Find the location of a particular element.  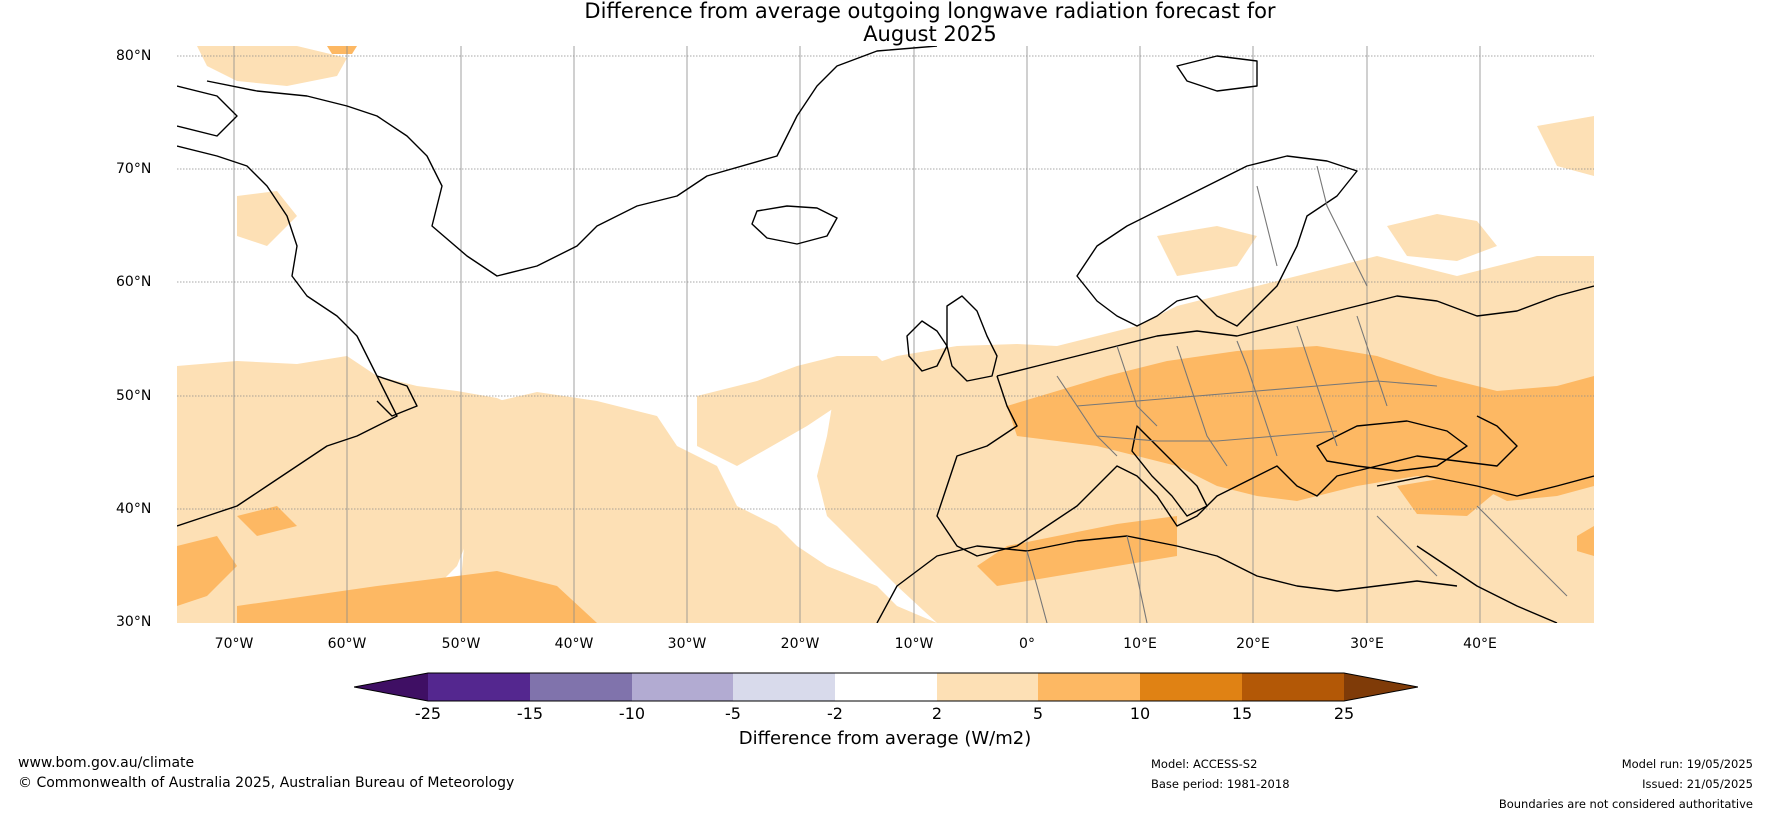

footer-issued: Issued: 21/05/2025 is located at coordinates (1697, 784).